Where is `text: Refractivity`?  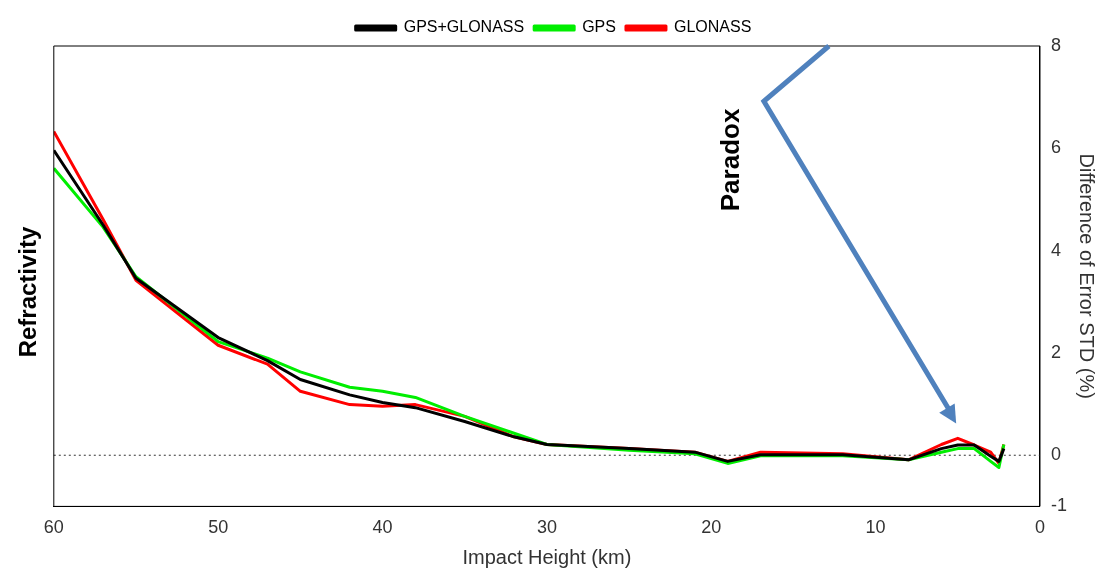 text: Refractivity is located at coordinates (28, 291).